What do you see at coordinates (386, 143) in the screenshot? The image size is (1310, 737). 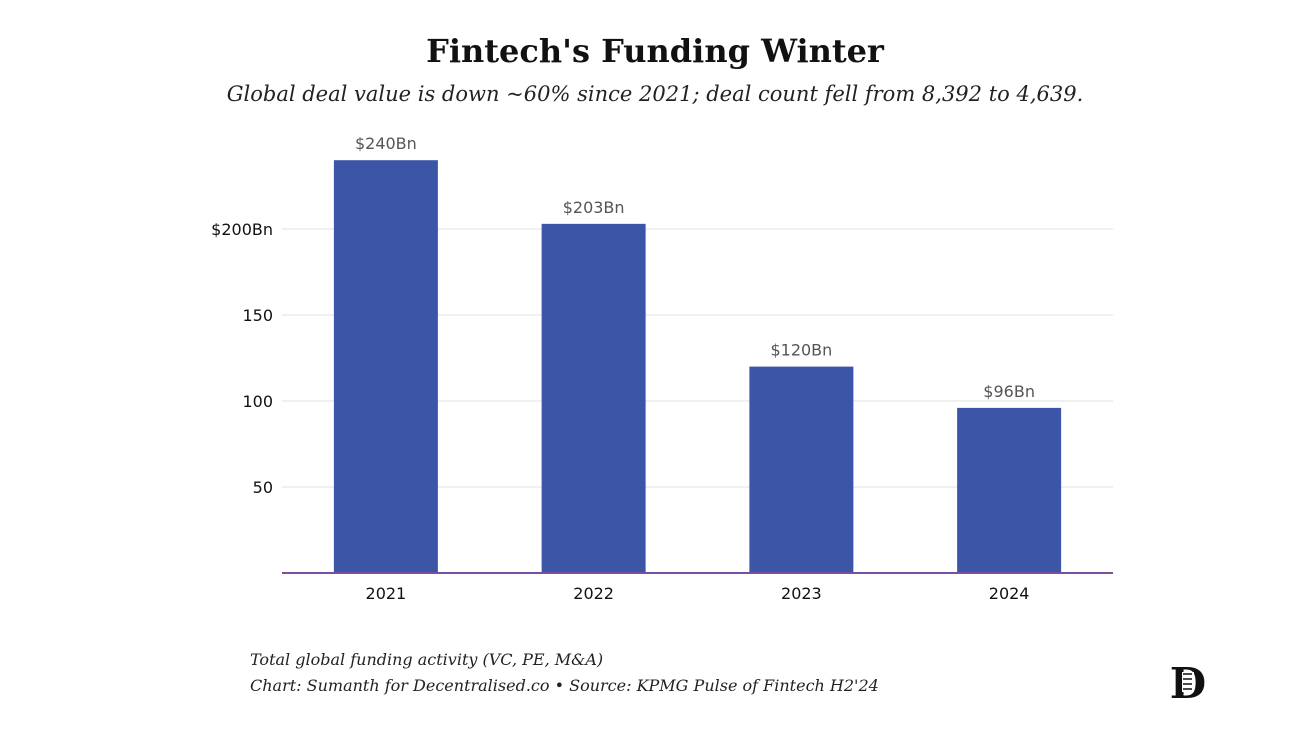 I see `data-label: $240Bn` at bounding box center [386, 143].